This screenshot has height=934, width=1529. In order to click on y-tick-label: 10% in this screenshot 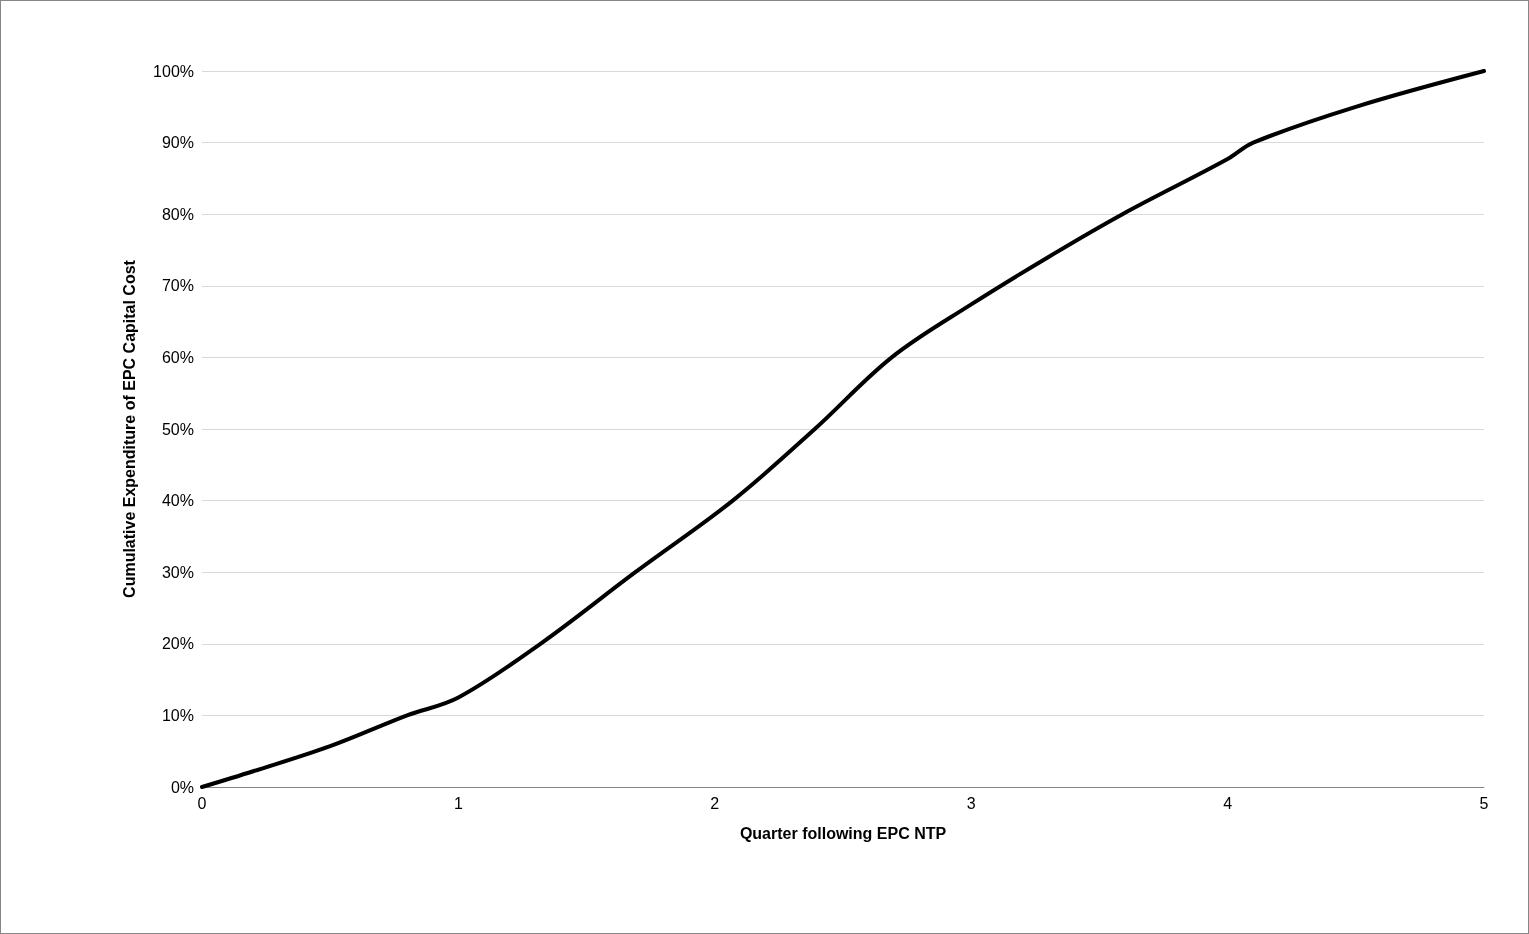, I will do `click(177, 715)`.